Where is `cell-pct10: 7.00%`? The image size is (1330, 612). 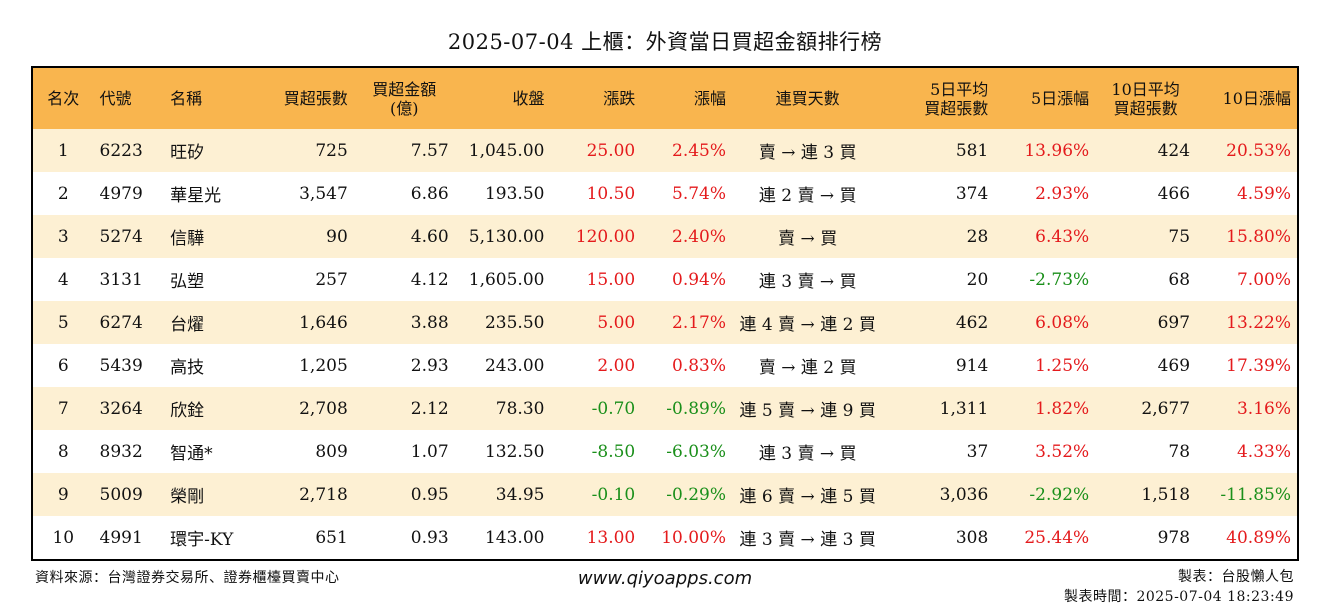
cell-pct10: 7.00% is located at coordinates (1263, 279).